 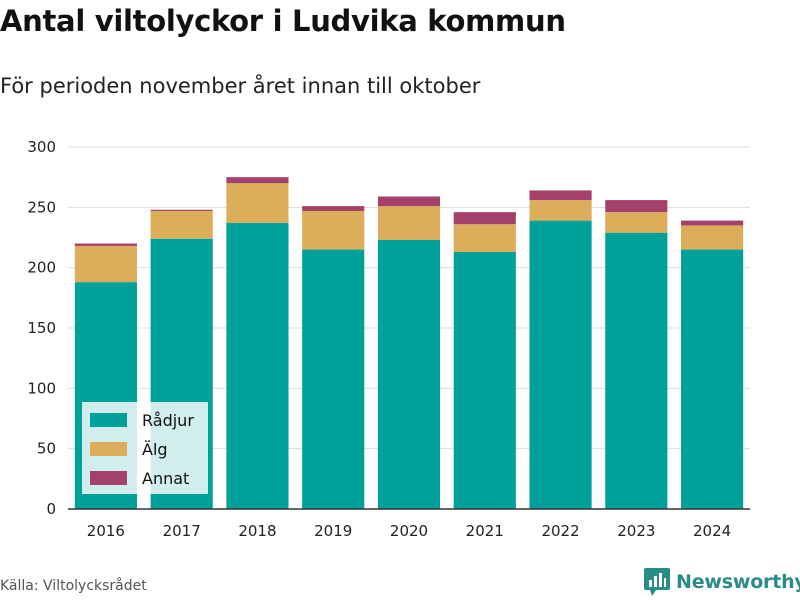 What do you see at coordinates (46, 449) in the screenshot?
I see `y-tick-label: 50` at bounding box center [46, 449].